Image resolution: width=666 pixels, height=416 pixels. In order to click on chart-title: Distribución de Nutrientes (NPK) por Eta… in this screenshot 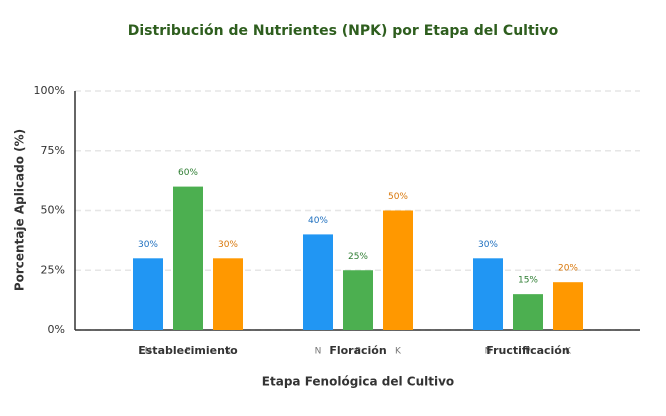, I will do `click(343, 31)`.